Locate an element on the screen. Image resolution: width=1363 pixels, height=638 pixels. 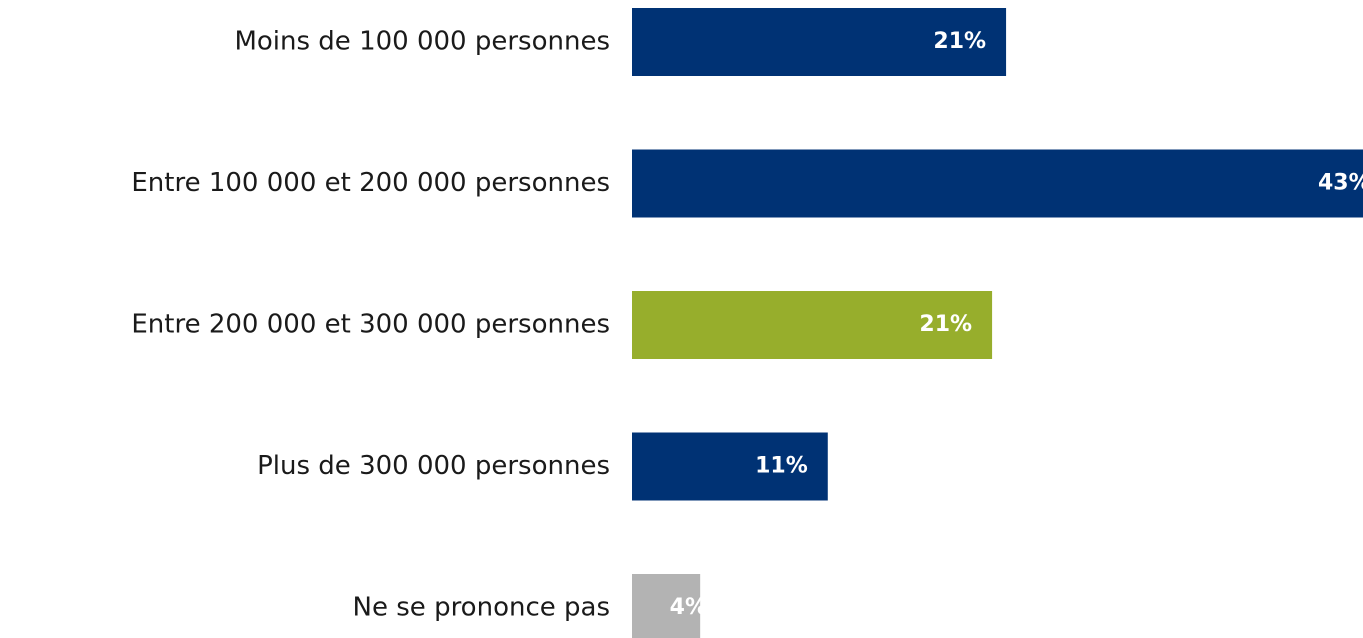
category-label: Moins de 100 000 personnes is located at coordinates (422, 42).